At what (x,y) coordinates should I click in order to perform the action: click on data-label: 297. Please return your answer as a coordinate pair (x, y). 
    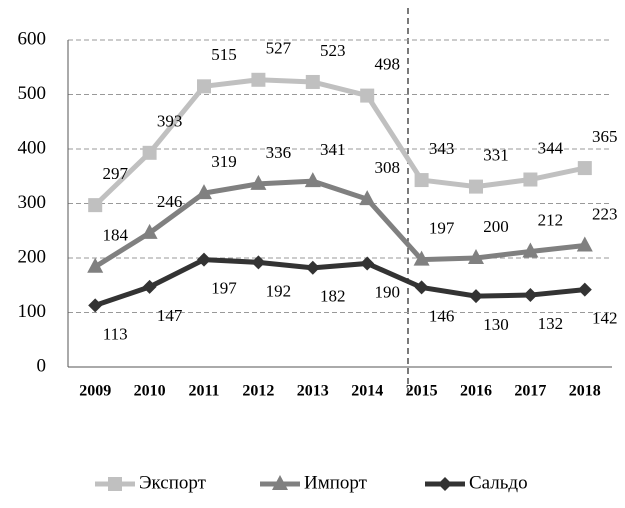
    Looking at the image, I should click on (115, 173).